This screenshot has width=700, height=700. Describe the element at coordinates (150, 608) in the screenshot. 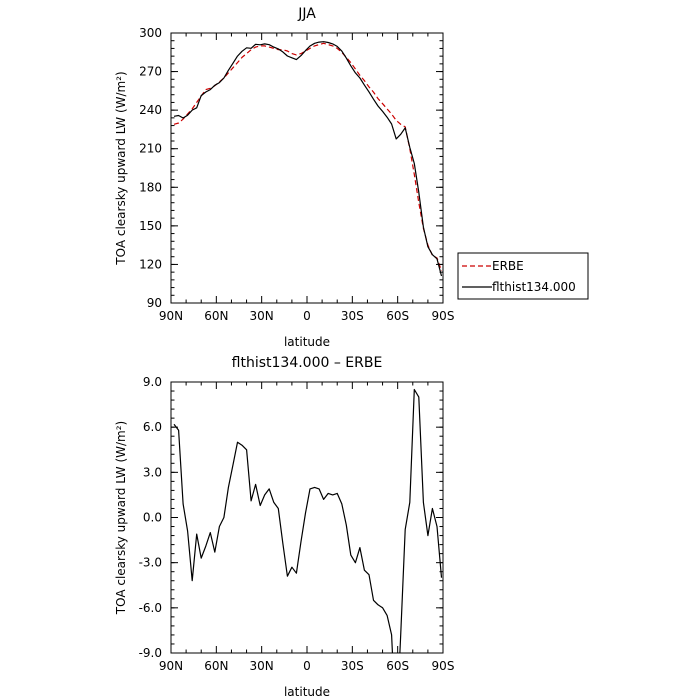

I see `y-tick-label: -6.0` at that location.